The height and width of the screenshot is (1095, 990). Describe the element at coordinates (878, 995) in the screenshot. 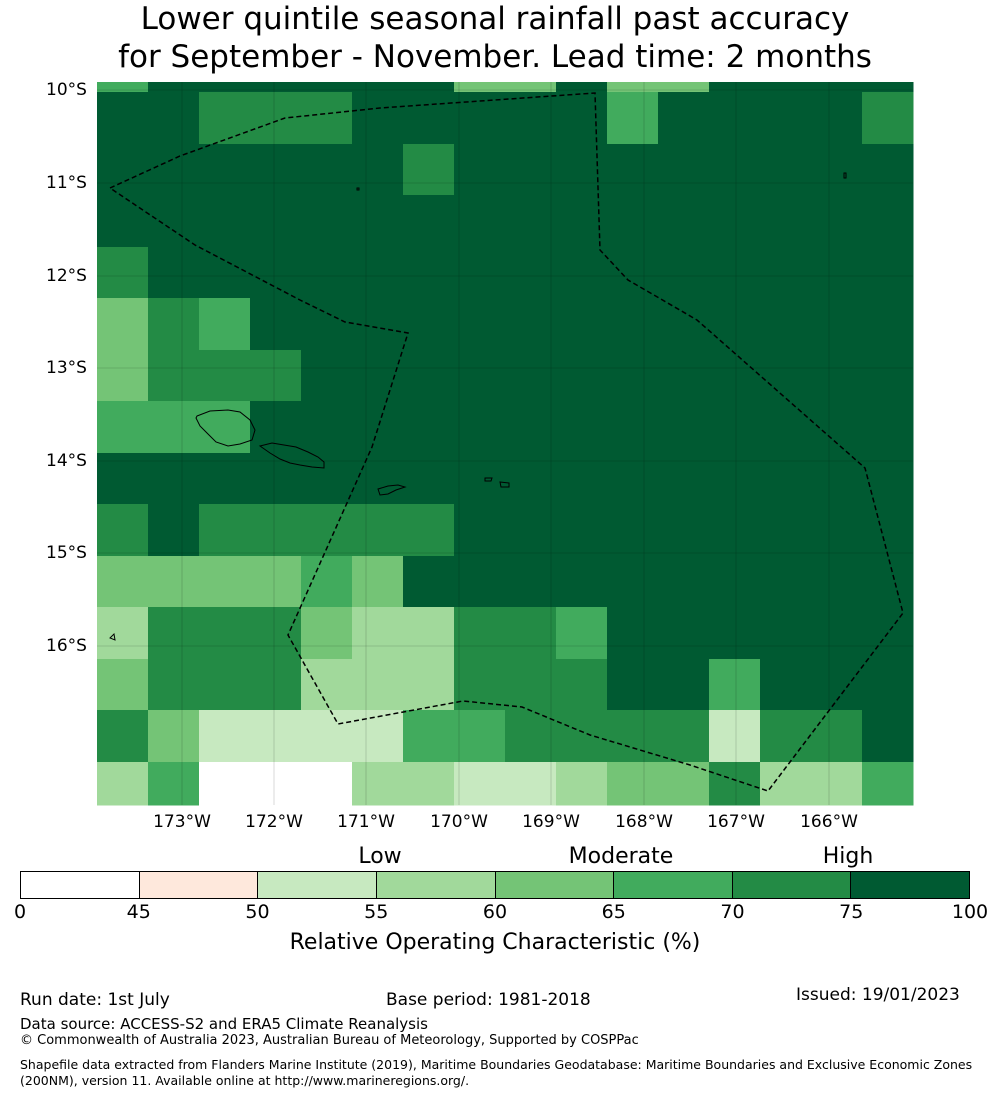

I see `issued-date: Issued: 19/01/2023` at that location.